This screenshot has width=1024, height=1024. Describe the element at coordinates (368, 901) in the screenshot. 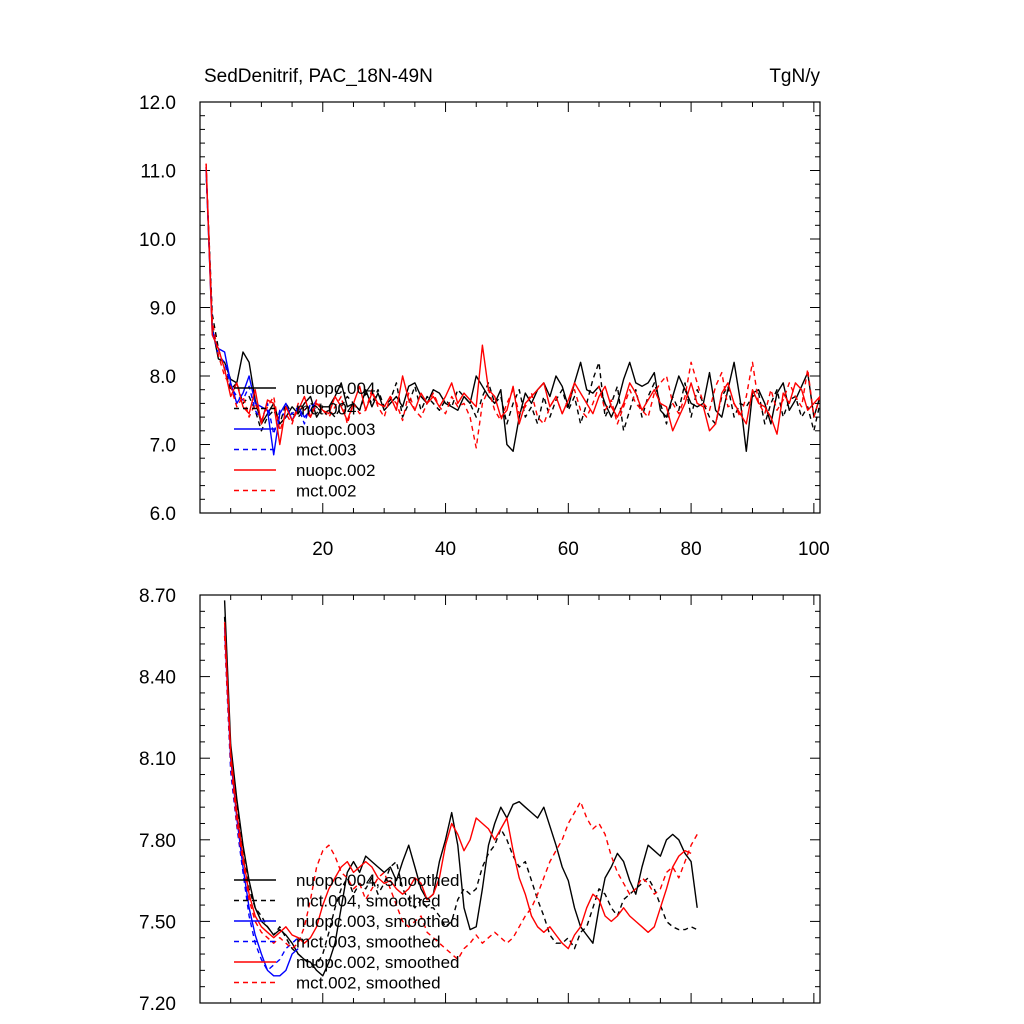

I see `legend-label: mct.004, smoothed` at that location.